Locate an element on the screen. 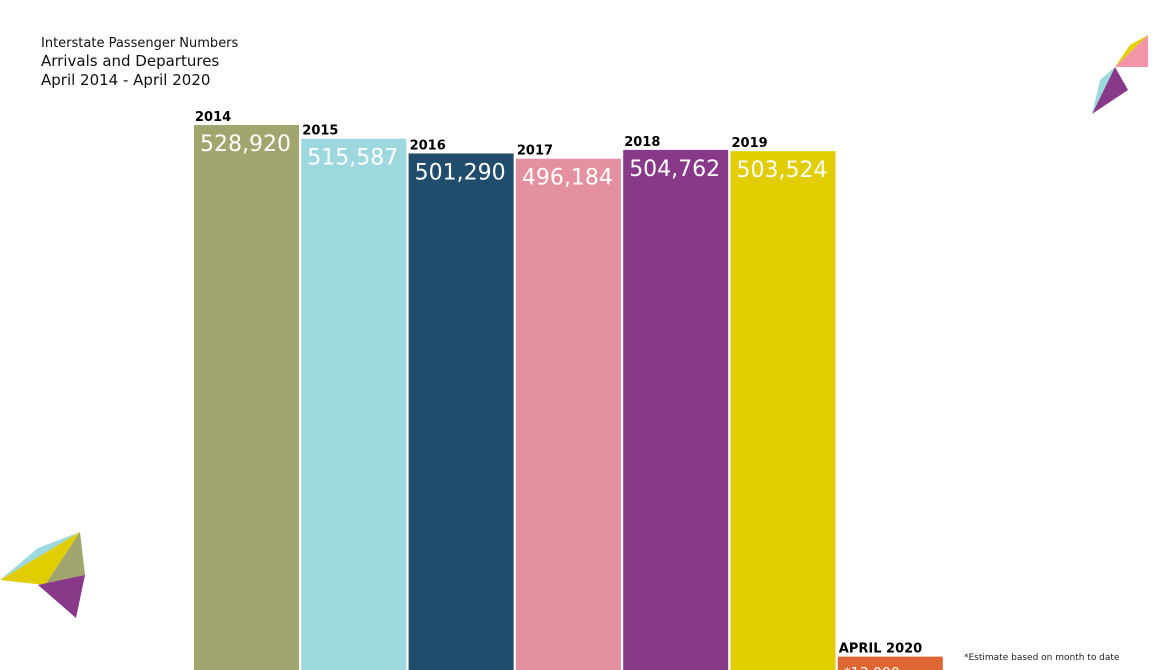  chart-period: April 2014 - April 2020 is located at coordinates (125, 80).